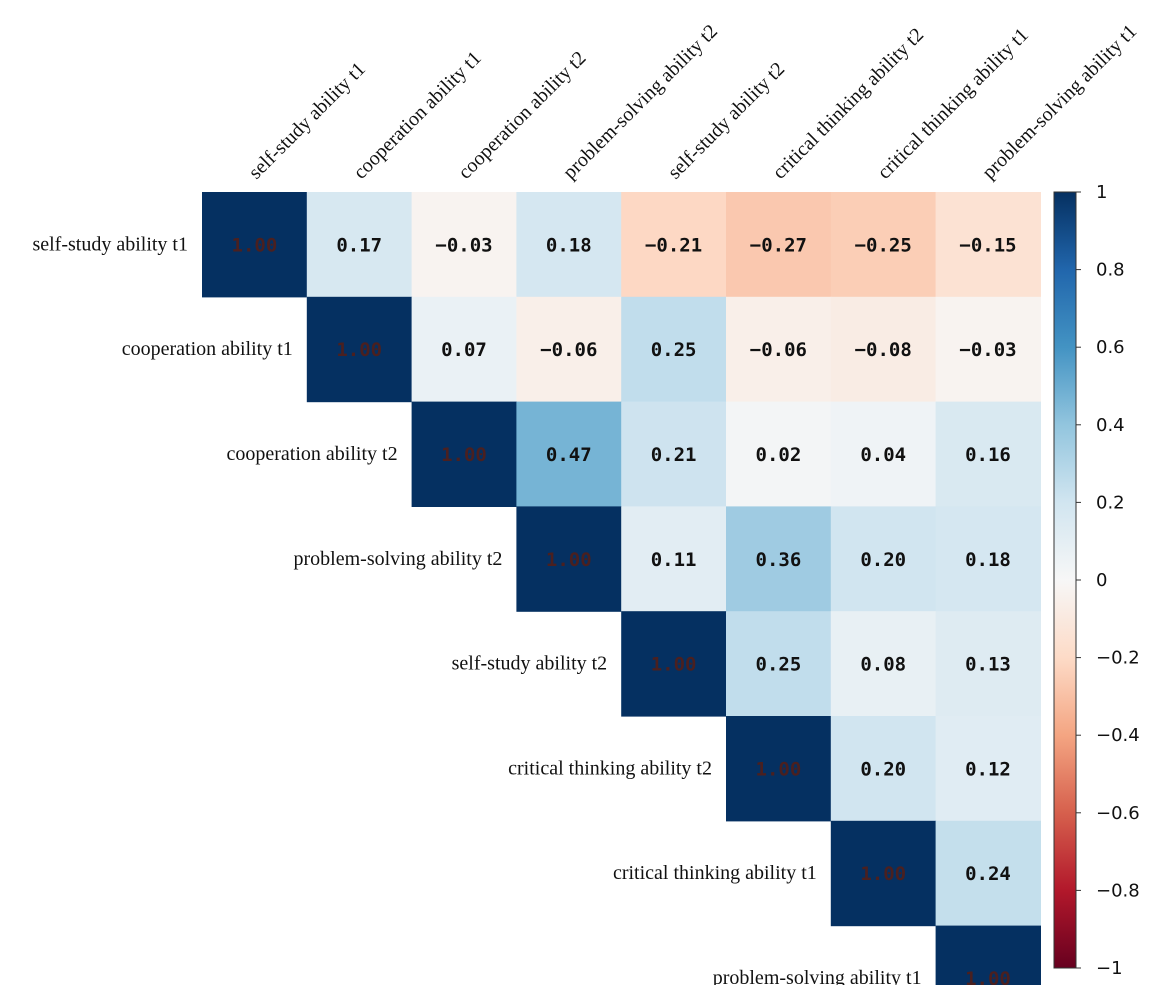  What do you see at coordinates (1110, 425) in the screenshot?
I see `colorbar-tick-label: 0.4` at bounding box center [1110, 425].